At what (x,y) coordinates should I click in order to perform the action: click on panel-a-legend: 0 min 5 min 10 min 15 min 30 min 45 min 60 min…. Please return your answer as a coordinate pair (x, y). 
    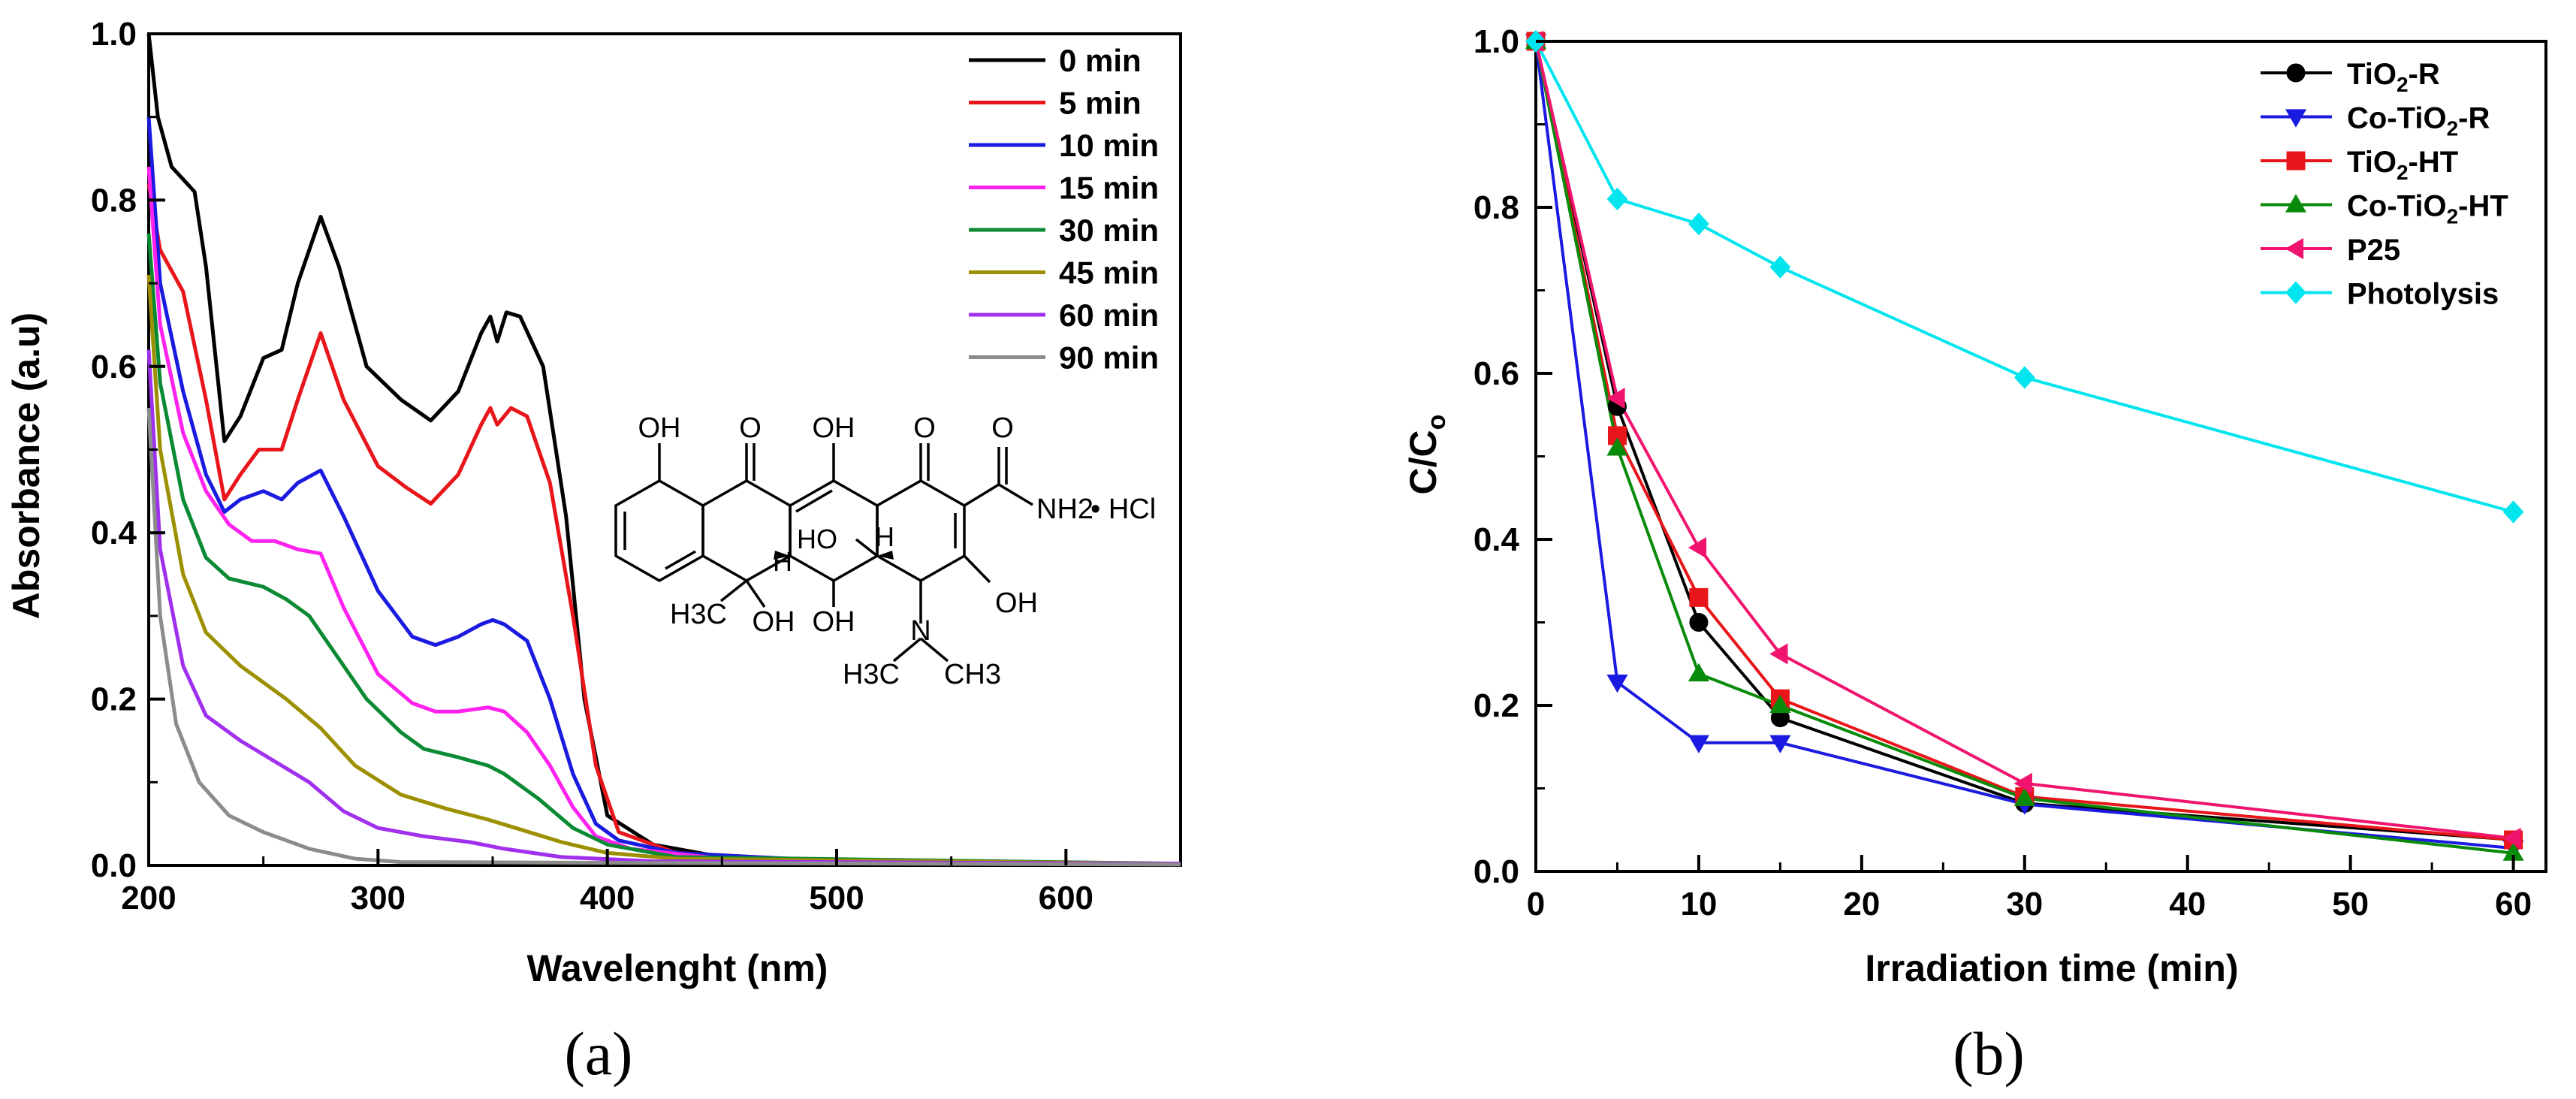
    Looking at the image, I should click on (1064, 210).